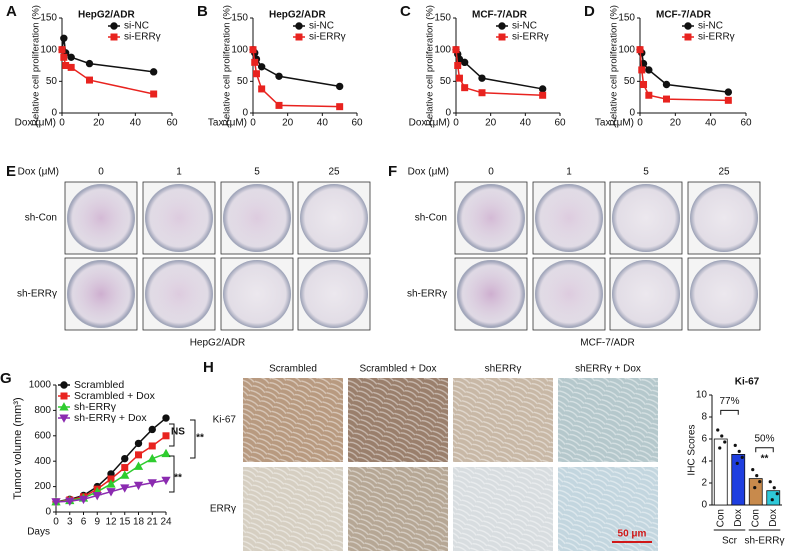 The width and height of the screenshot is (790, 558). I want to click on ihc-texture, so click(398, 509).